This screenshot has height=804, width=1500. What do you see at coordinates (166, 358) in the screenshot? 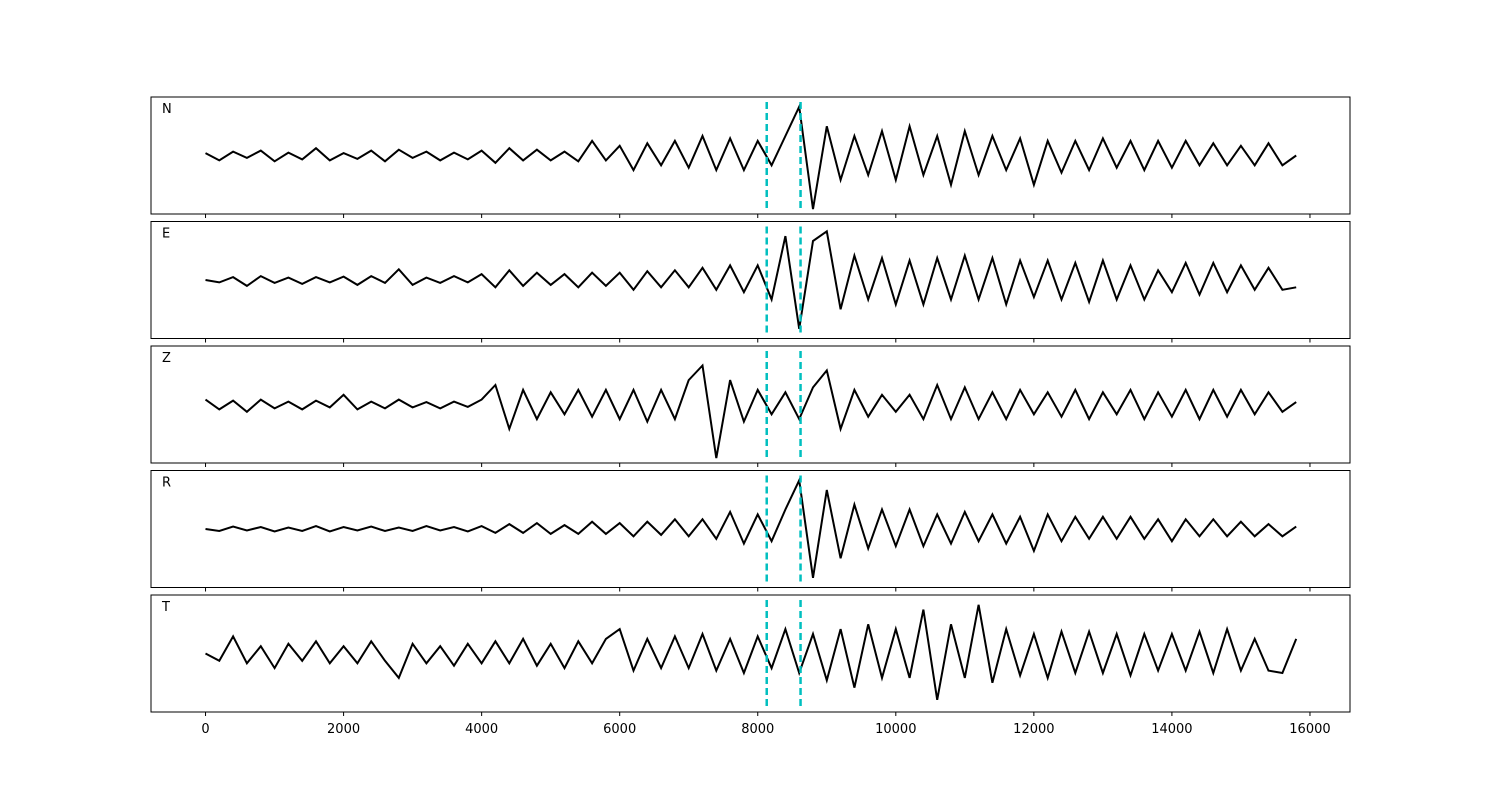
I see `panel-label: Z` at bounding box center [166, 358].